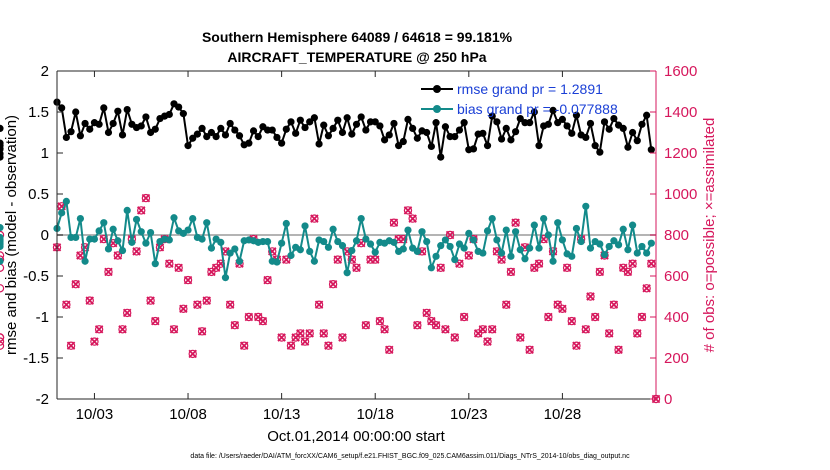 The height and width of the screenshot is (470, 830). Describe the element at coordinates (469, 414) in the screenshot. I see `x-tick-label: 10/23` at that location.